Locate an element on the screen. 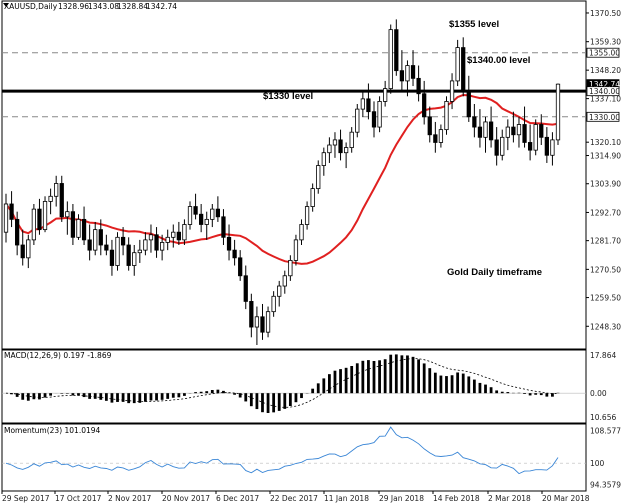  macd-signal-line is located at coordinates (282, 383).